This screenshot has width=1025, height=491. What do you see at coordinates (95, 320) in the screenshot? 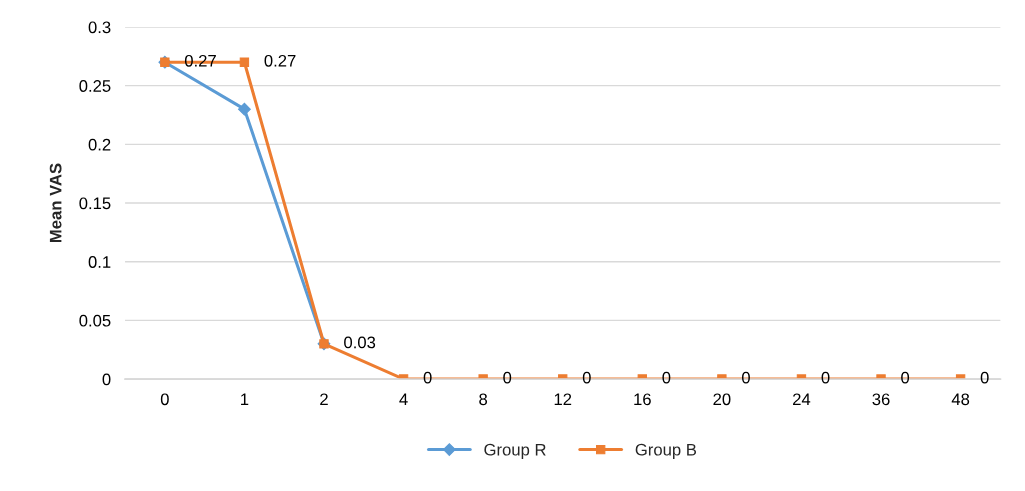
I see `y-tick-label: 0.05` at bounding box center [95, 320].